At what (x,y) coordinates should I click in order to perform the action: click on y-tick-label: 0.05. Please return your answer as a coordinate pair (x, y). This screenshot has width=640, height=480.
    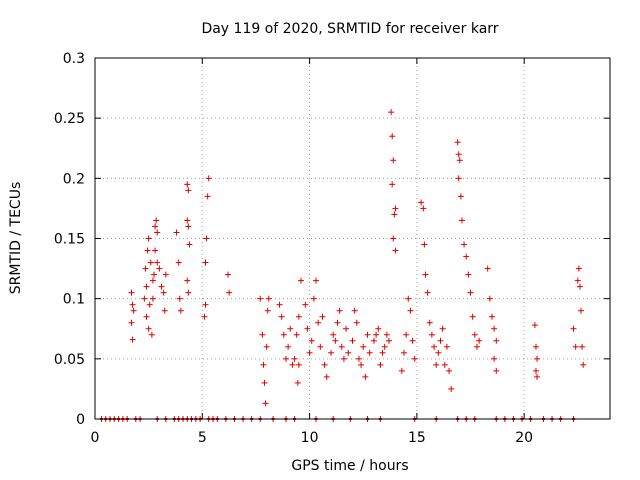
    Looking at the image, I should click on (69, 360).